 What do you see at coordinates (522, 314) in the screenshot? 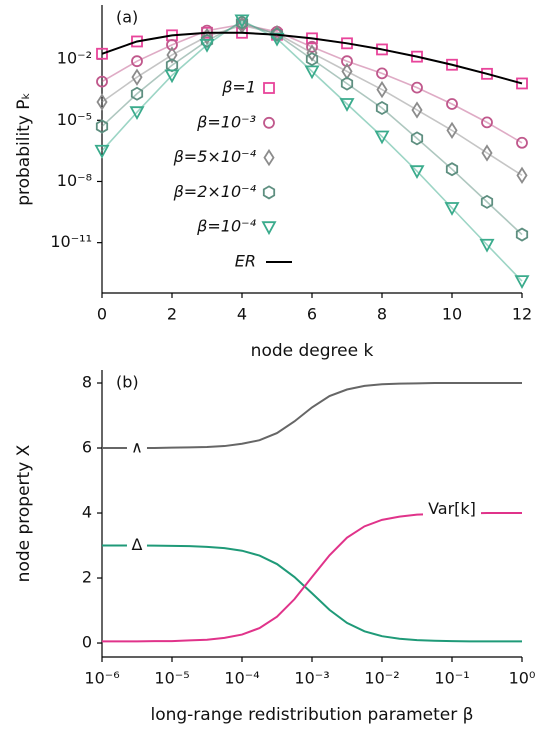
I see `x-tick-label: 12` at bounding box center [522, 314].